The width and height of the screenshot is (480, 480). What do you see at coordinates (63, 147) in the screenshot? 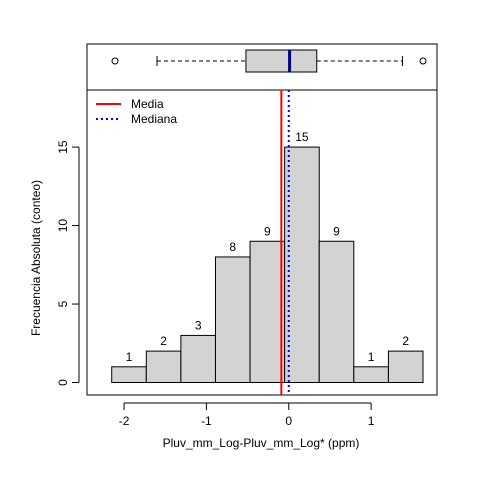
I see `y-tick-label-3: 15` at bounding box center [63, 147].